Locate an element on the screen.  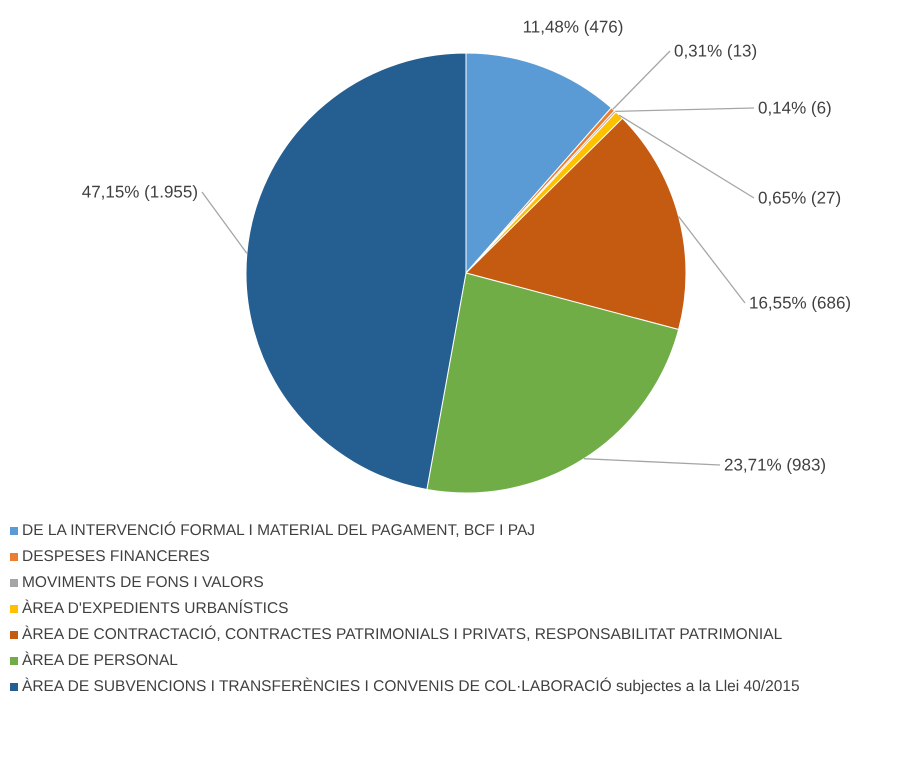
data-label: 0,65% (27) is located at coordinates (800, 198).